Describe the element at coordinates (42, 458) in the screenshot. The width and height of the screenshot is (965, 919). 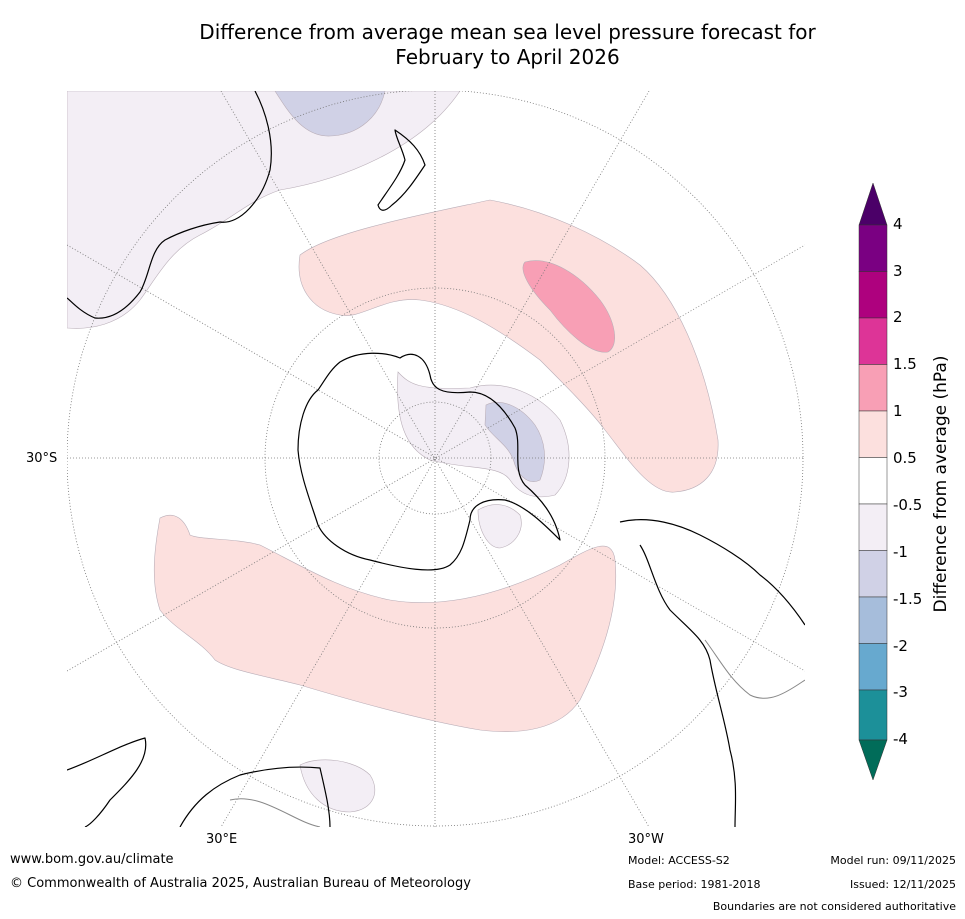
I see `latitude-label-30s: 30°S` at that location.